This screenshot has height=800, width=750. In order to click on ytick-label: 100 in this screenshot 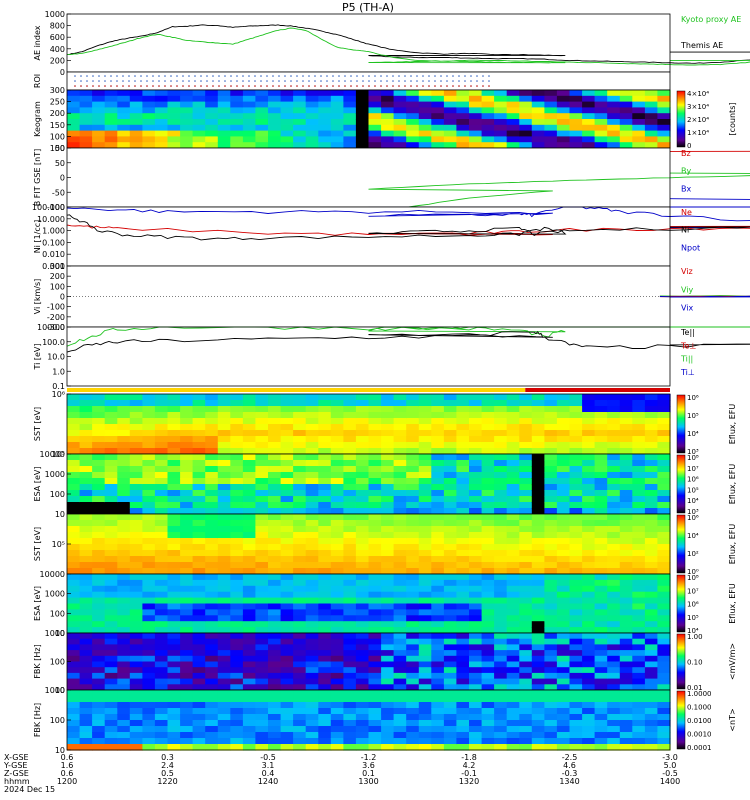, I will do `click(57, 720)`.